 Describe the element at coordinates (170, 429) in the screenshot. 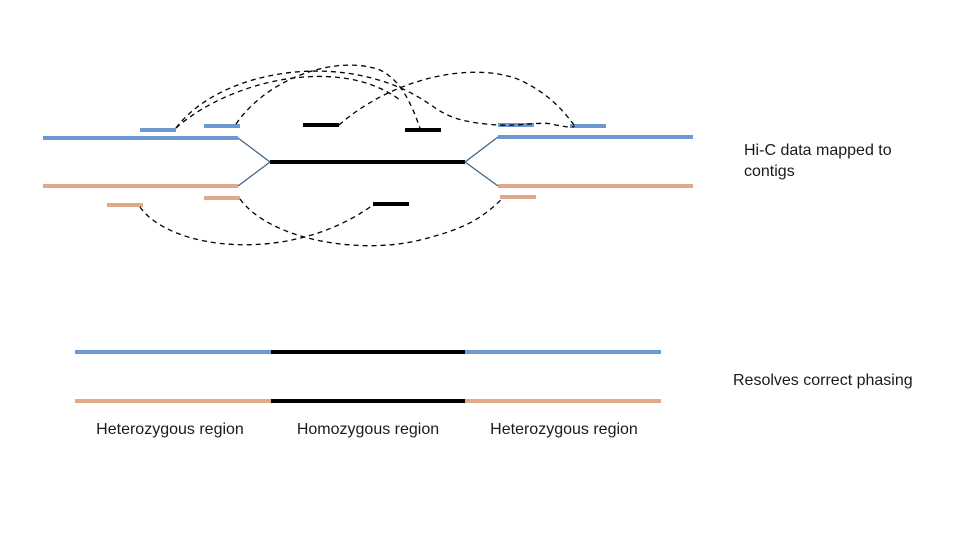

I see `region-label-heterozygous-left: Heterozygous region` at that location.